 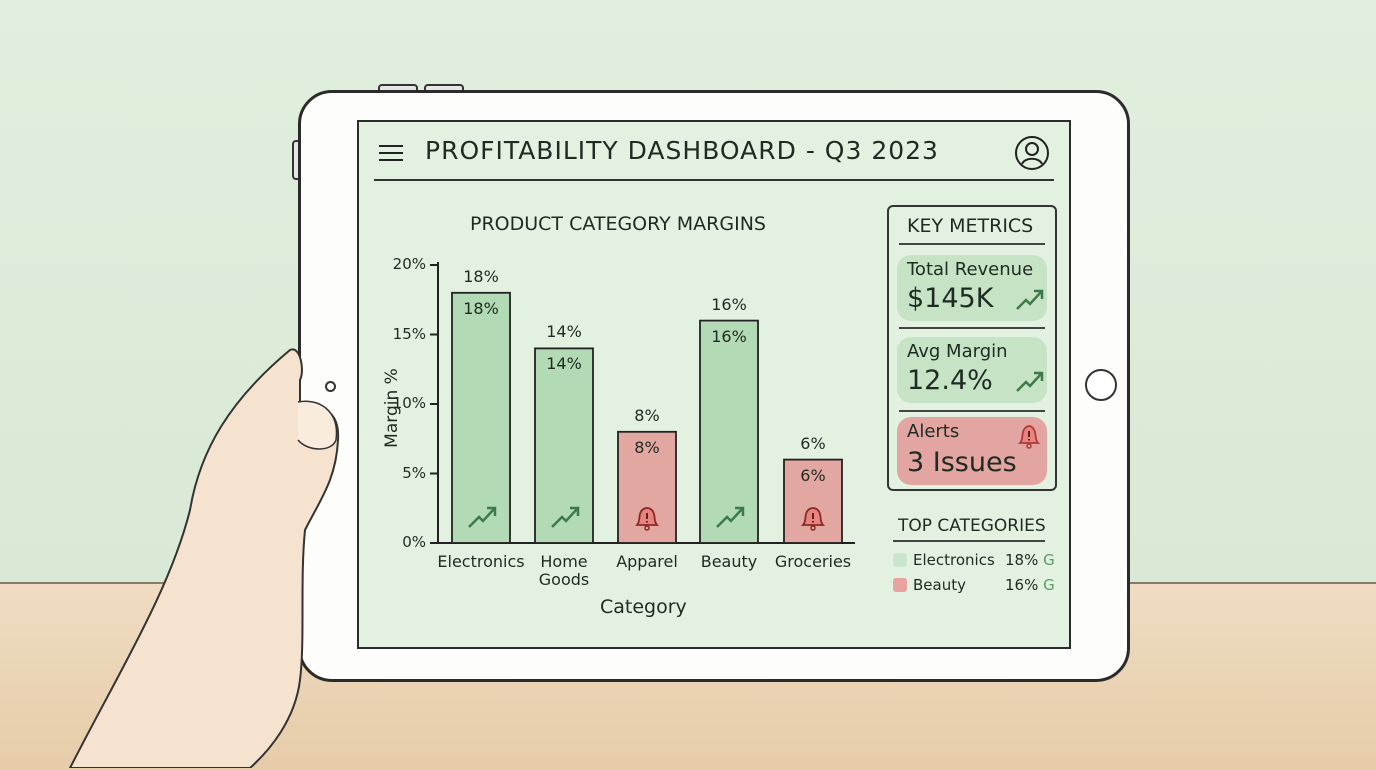 I want to click on category-value: 16%, so click(x=1022, y=585).